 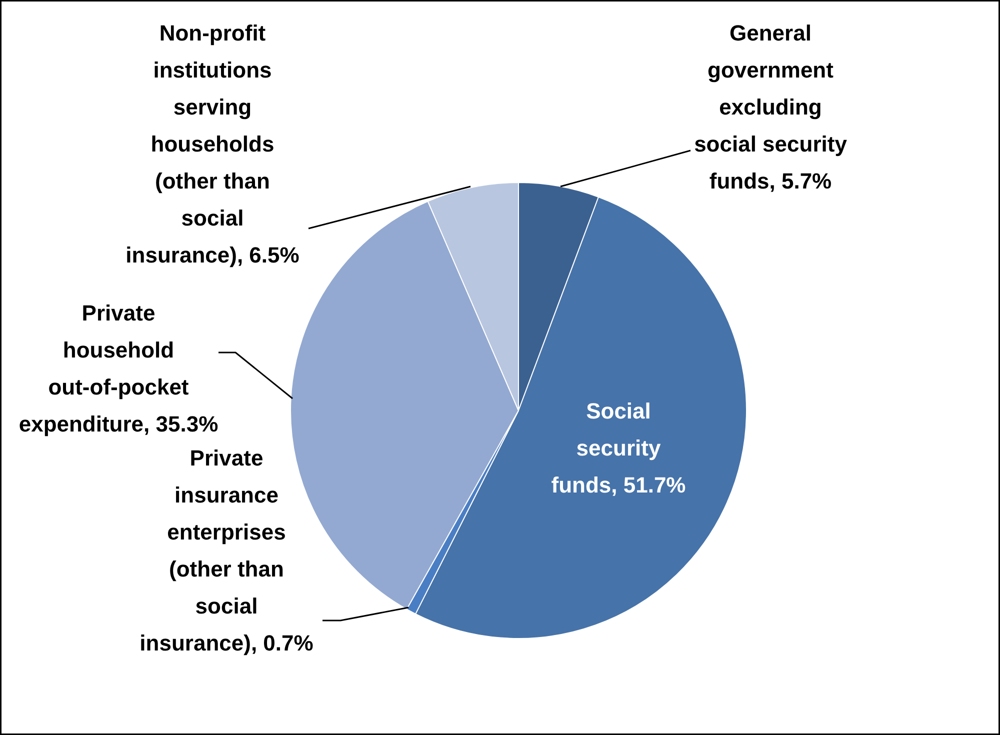 What do you see at coordinates (771, 107) in the screenshot?
I see `slice-label: General government excluding social security funds, 5.7%` at bounding box center [771, 107].